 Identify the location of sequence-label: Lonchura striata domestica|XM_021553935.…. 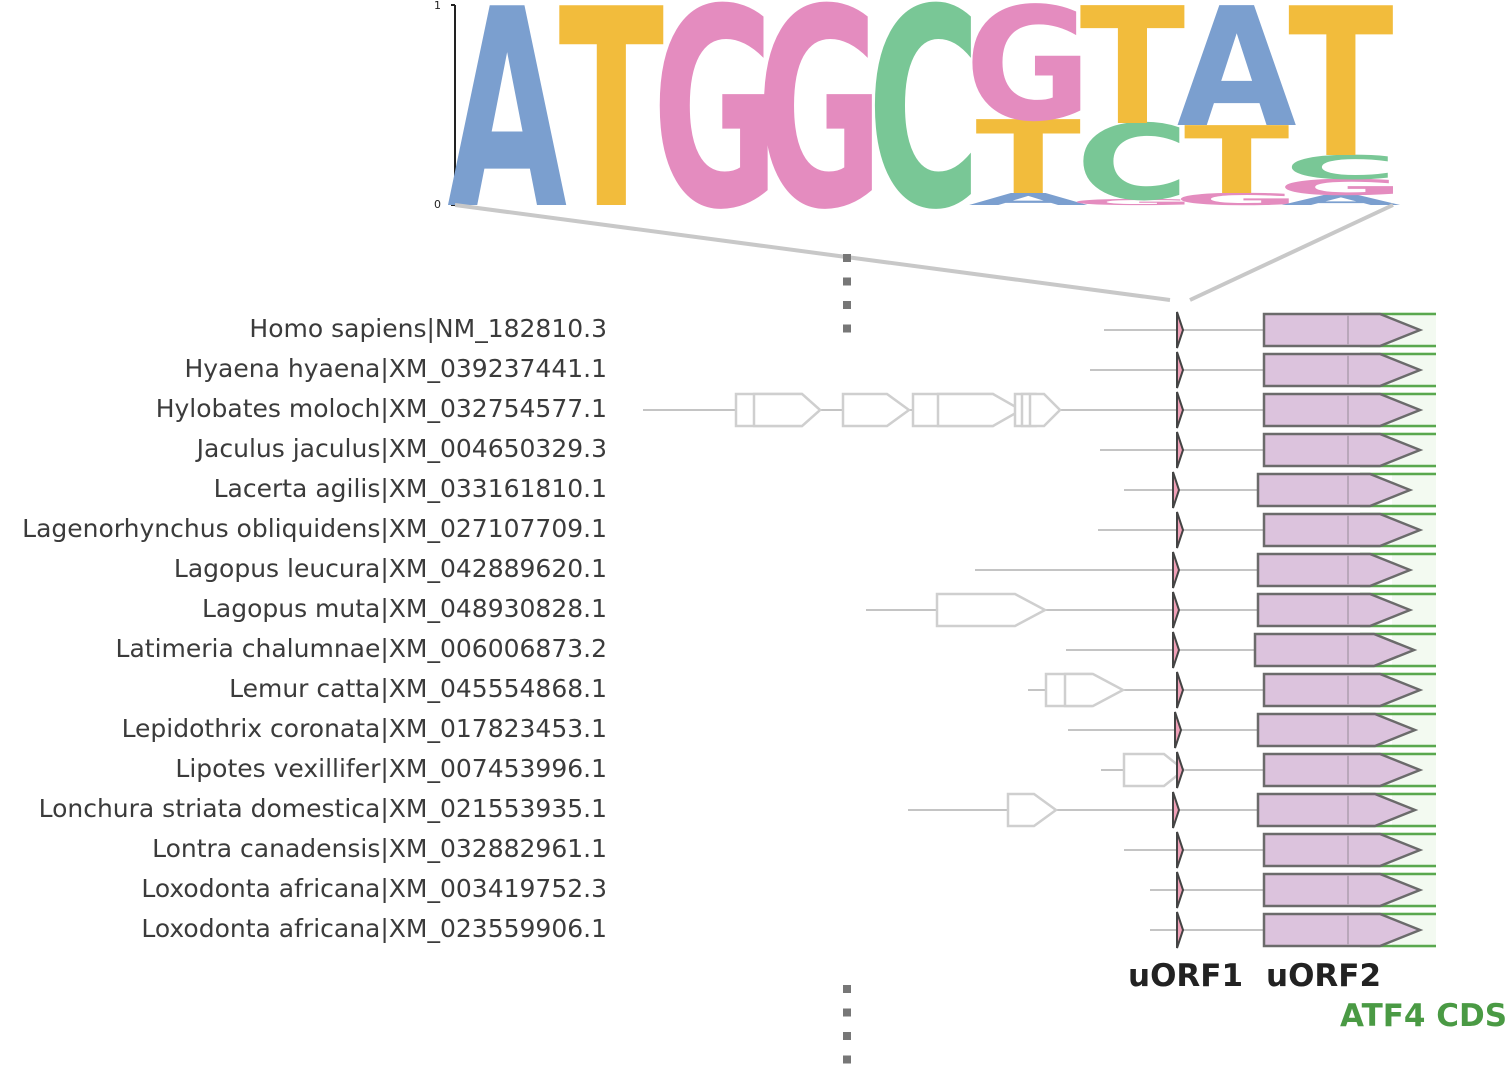
(322, 808).